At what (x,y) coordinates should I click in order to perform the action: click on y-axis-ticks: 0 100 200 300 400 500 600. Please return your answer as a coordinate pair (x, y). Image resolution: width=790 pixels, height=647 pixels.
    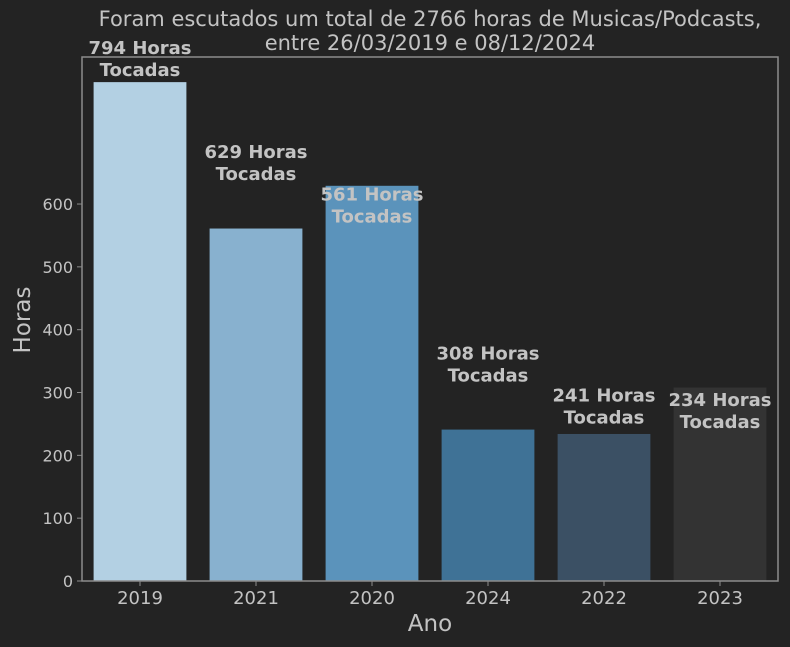
    Looking at the image, I should click on (62, 393).